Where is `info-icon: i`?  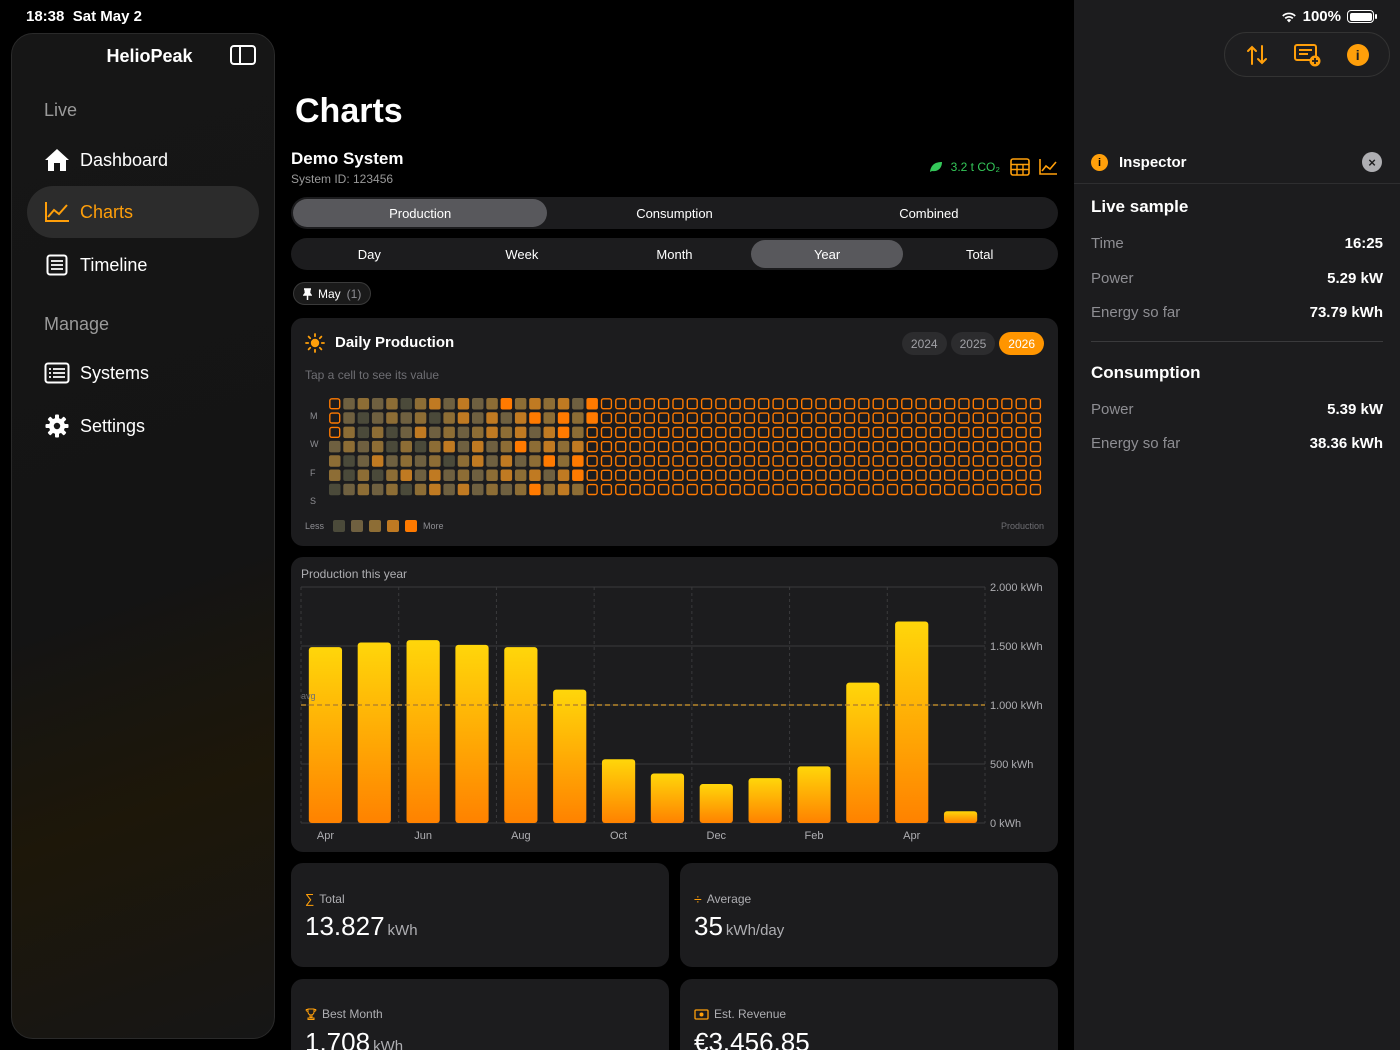 info-icon: i is located at coordinates (1357, 54).